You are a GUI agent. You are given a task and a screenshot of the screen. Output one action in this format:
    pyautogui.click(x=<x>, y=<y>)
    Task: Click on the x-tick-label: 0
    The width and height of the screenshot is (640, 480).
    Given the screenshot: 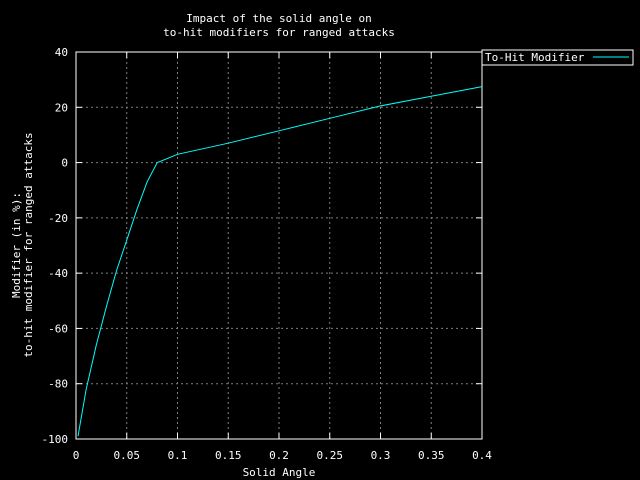 What is the action you would take?
    pyautogui.click(x=76, y=455)
    